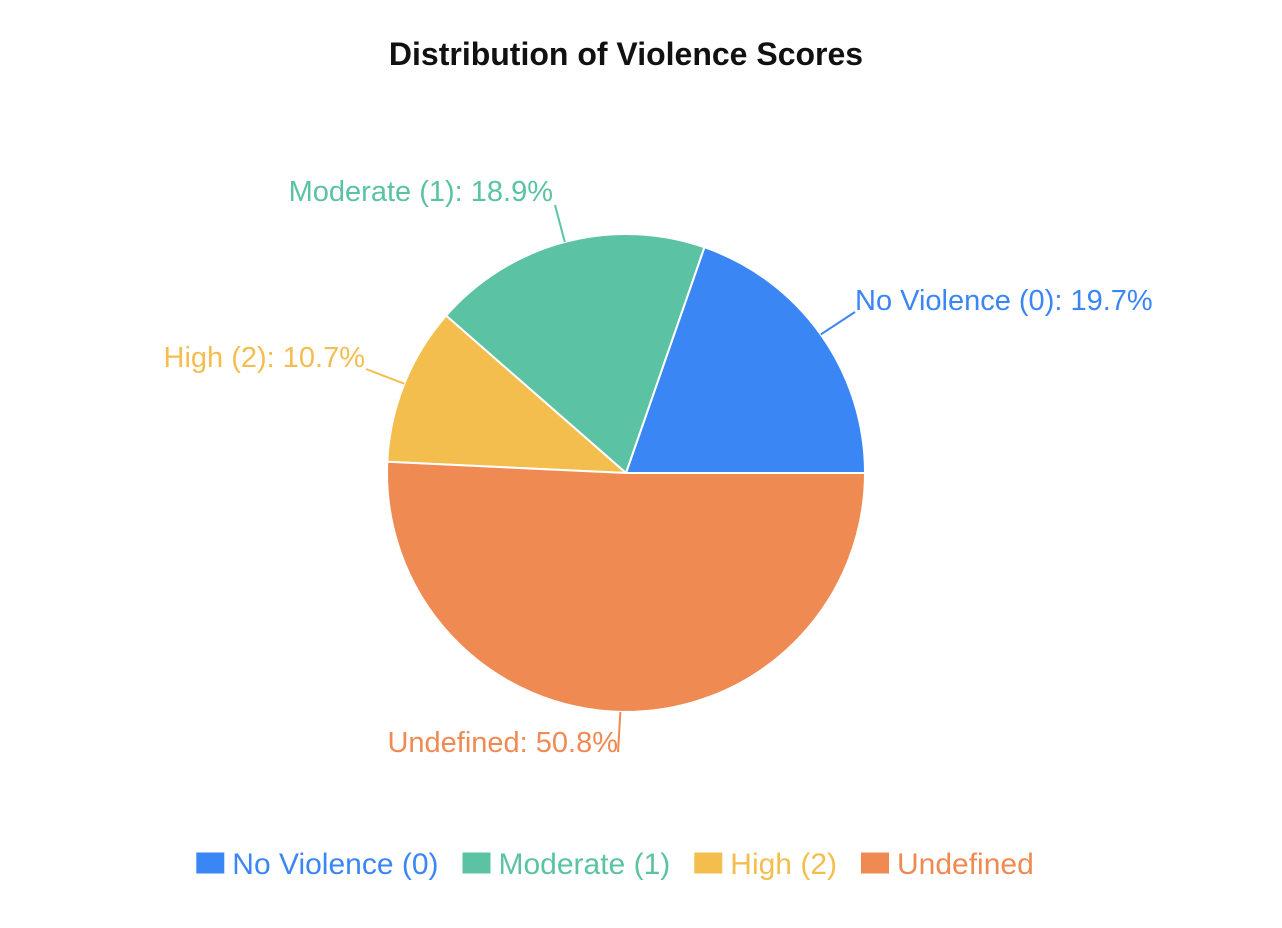 Image resolution: width=1282 pixels, height=928 pixels. I want to click on legend-item-undefined: Undefined, so click(947, 864).